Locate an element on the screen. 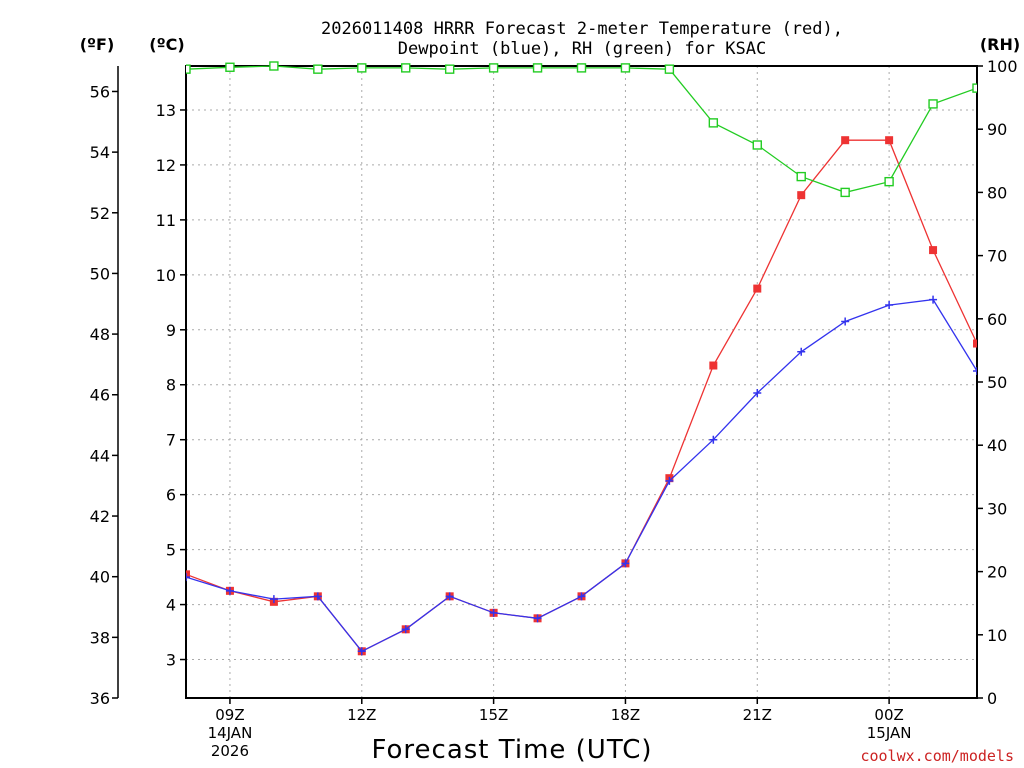 The image size is (1024, 768). rh-tick-label: 90 is located at coordinates (997, 129).